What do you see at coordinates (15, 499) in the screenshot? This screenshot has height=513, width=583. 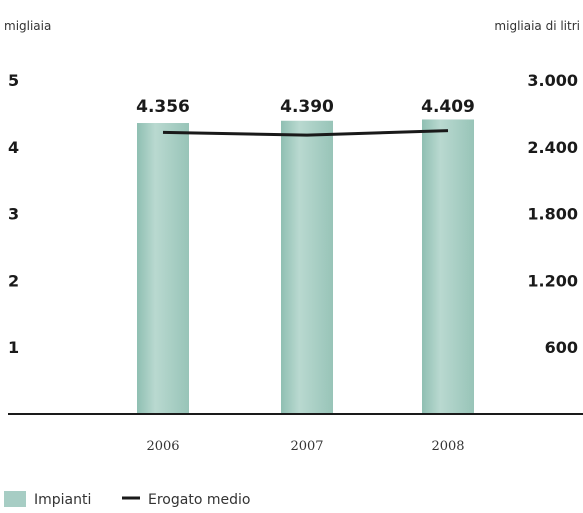 I see `legend-swatch-impianti` at bounding box center [15, 499].